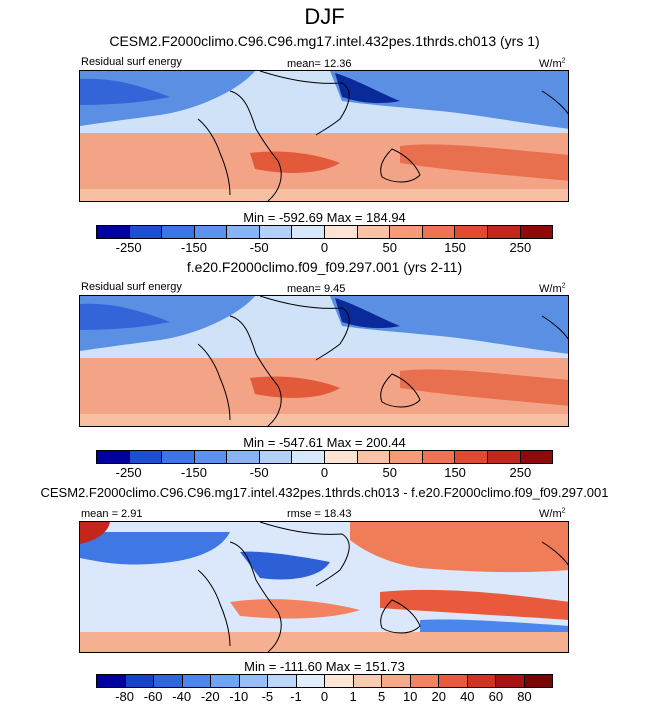 Image resolution: width=649 pixels, height=708 pixels. What do you see at coordinates (324, 697) in the screenshot?
I see `panel3-colorbar-ticks: -80 -60 -40 -20 -10 -5 -1 0 1 5 10 20 40 60 80` at bounding box center [324, 697].